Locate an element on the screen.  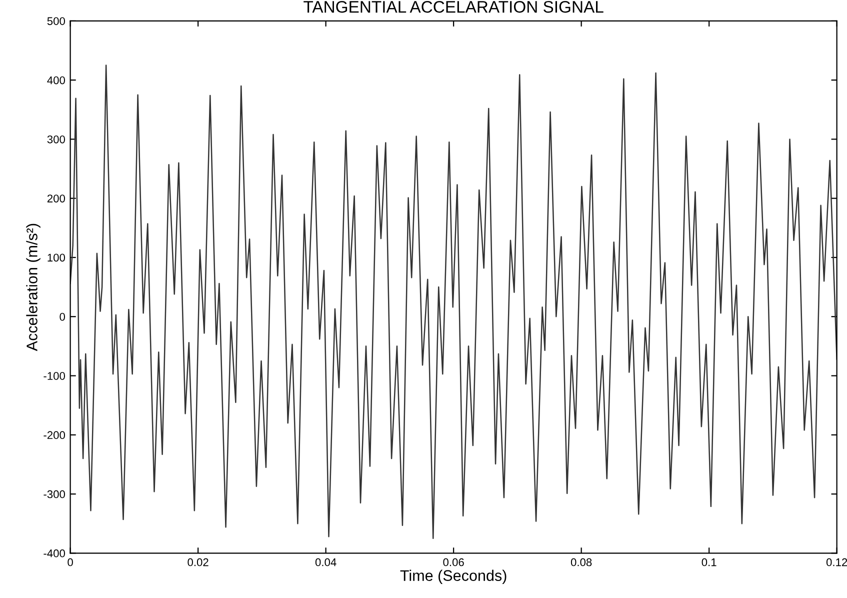
y-tick-label: 500 is located at coordinates (56, 21).